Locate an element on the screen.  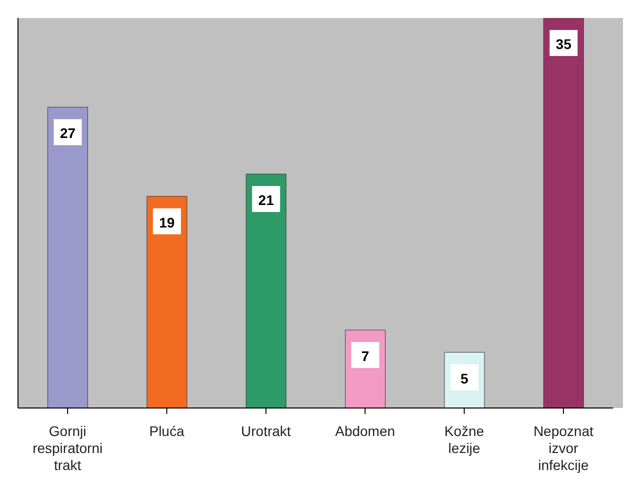
data-label: 35 is located at coordinates (564, 44).